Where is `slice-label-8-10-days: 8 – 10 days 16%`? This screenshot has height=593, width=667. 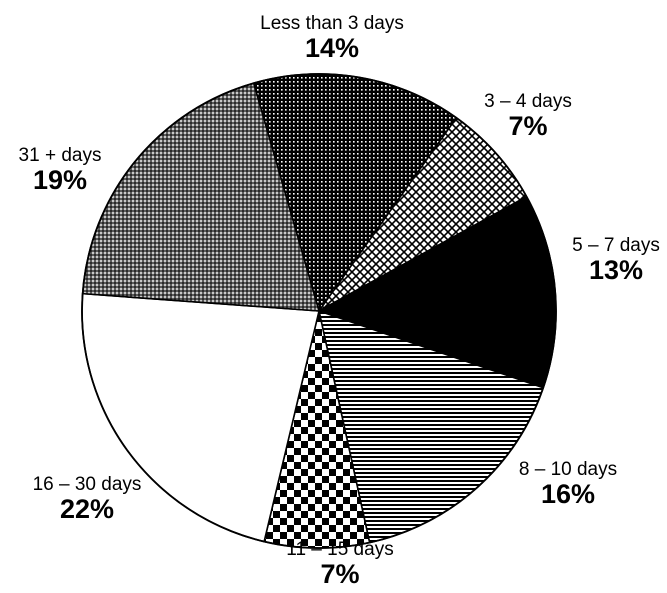 slice-label-8-10-days: 8 – 10 days 16% is located at coordinates (568, 484).